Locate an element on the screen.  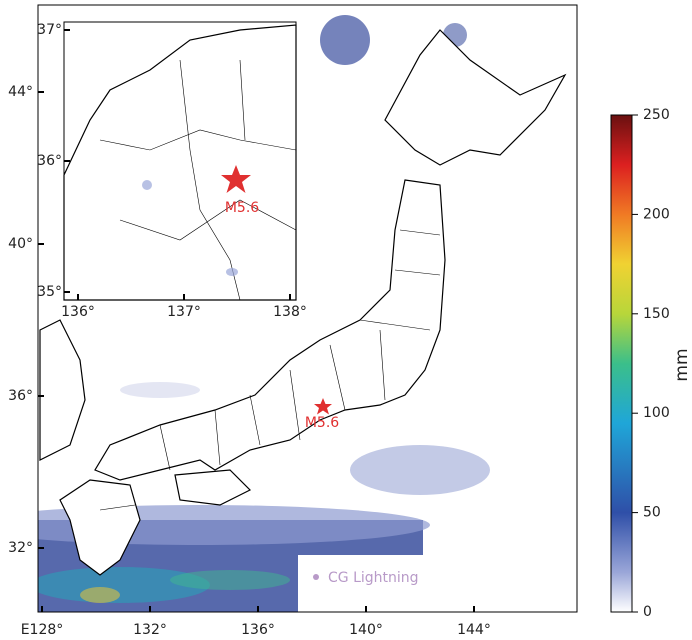
colorbar-tick-label: 150 is located at coordinates (656, 314).